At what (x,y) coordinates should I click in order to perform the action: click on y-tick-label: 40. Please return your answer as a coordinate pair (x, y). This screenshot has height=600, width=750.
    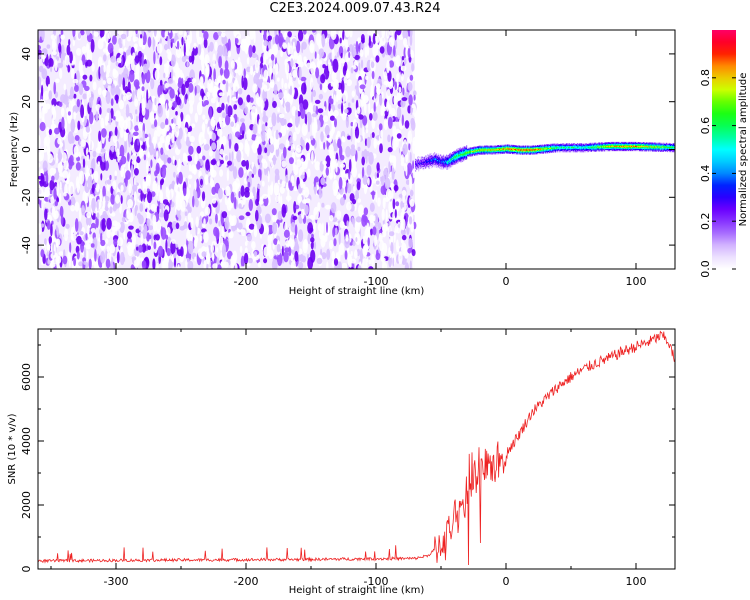
    Looking at the image, I should click on (26, 54).